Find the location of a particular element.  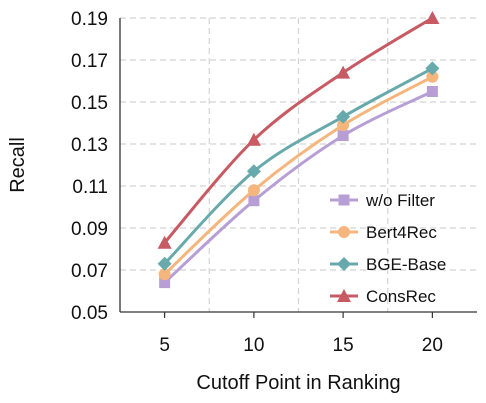

legend-item: BGE-Base is located at coordinates (388, 264).